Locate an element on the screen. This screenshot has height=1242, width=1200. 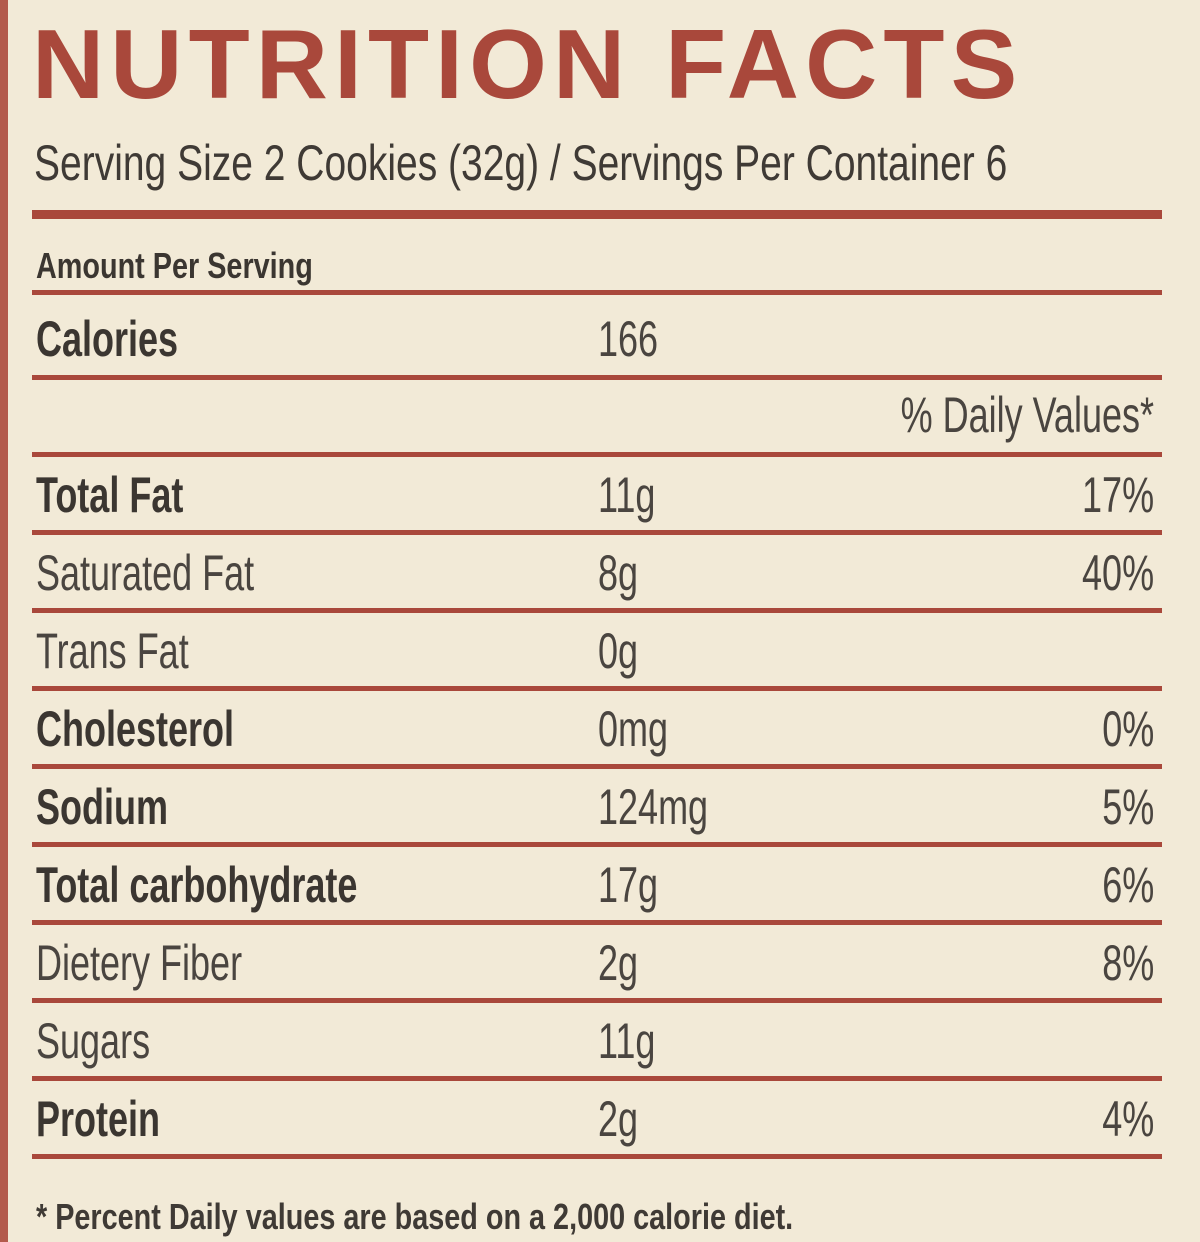
nutrient-daily-value: 6% is located at coordinates (1127, 885).